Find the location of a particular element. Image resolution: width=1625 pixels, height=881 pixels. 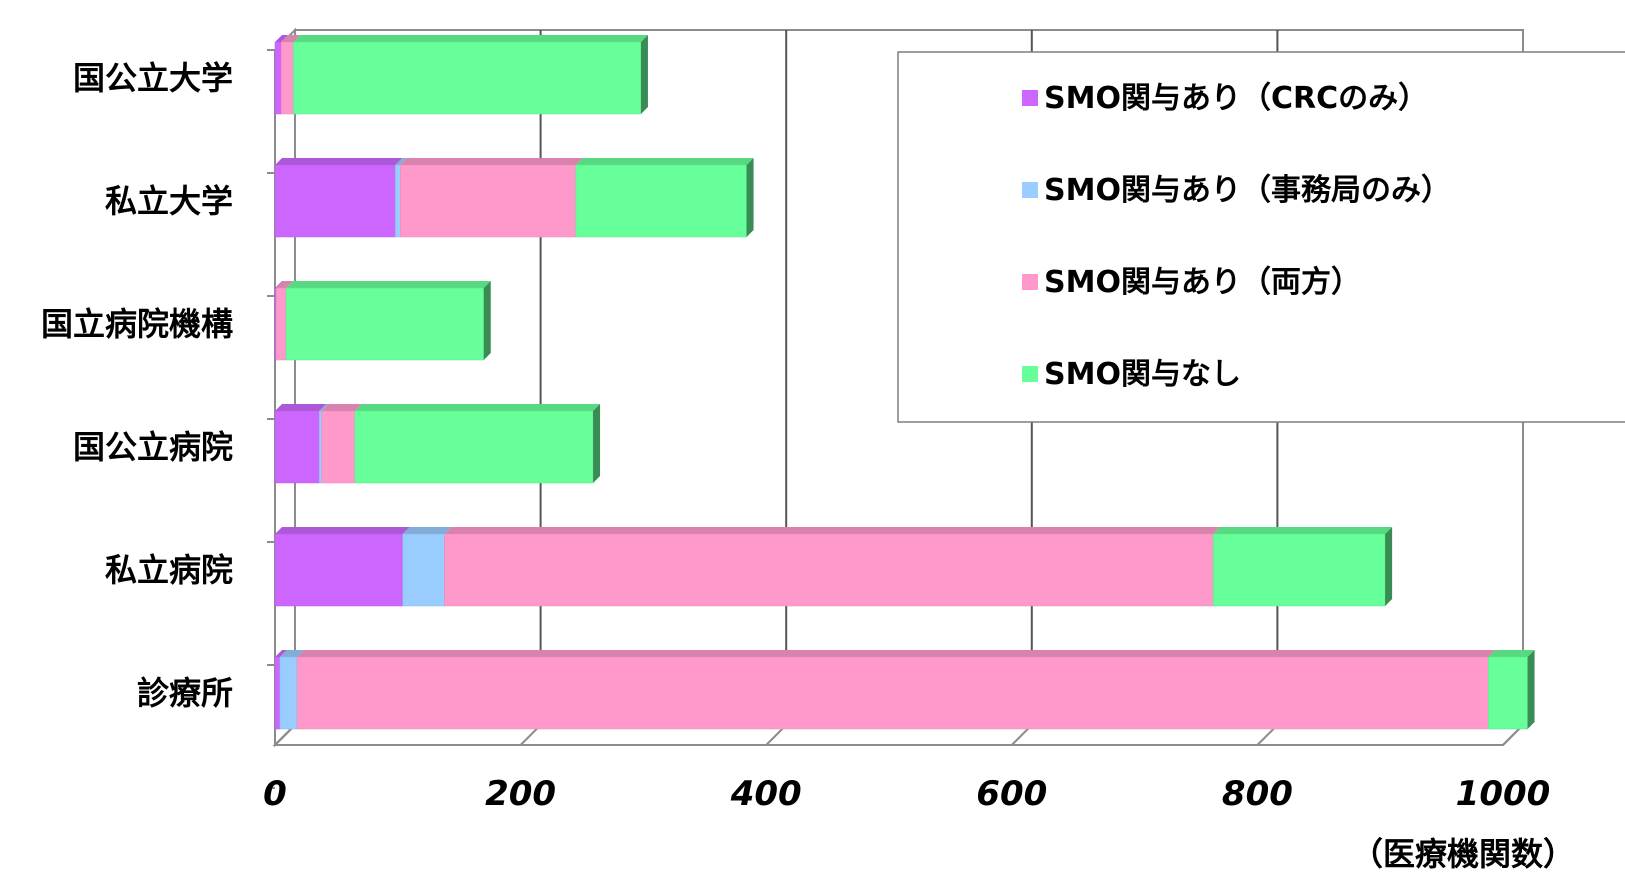

category-label: 国公立病院 is located at coordinates (153, 447).